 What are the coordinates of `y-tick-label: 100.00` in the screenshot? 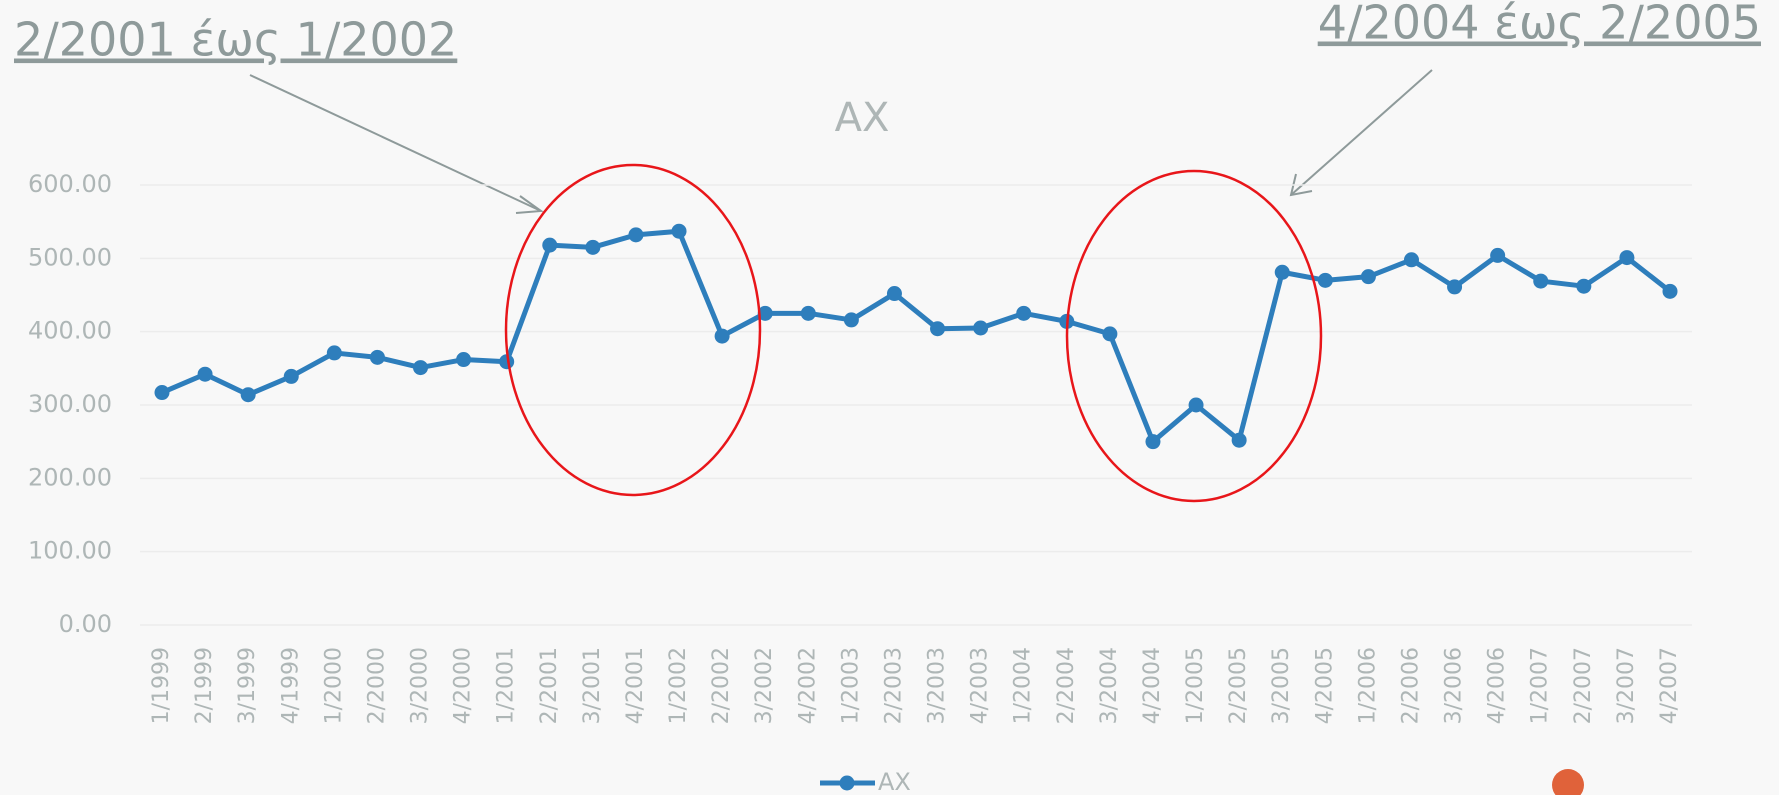 It's located at (70, 551).